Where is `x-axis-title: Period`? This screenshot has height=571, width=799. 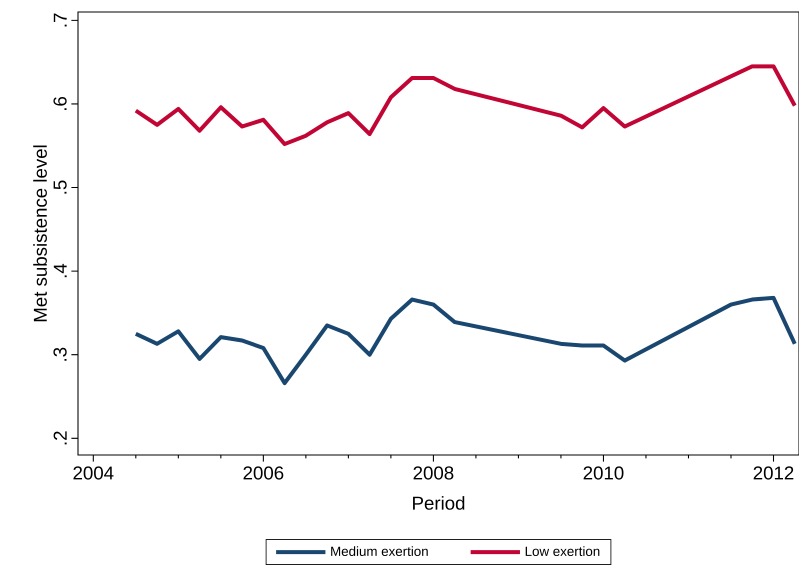 x-axis-title: Period is located at coordinates (438, 503).